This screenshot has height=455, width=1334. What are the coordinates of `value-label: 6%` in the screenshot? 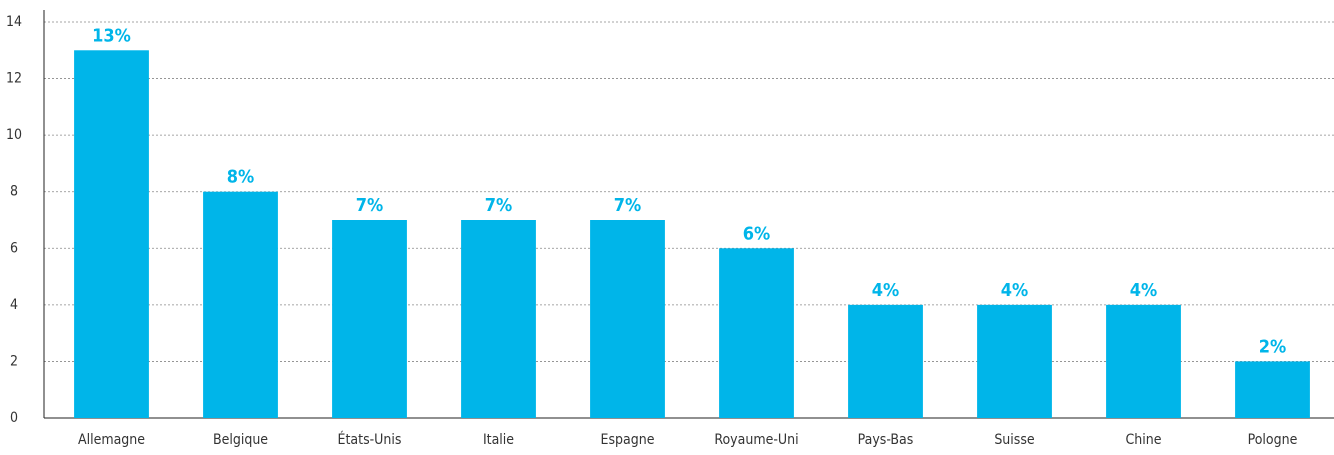 It's located at (757, 233).